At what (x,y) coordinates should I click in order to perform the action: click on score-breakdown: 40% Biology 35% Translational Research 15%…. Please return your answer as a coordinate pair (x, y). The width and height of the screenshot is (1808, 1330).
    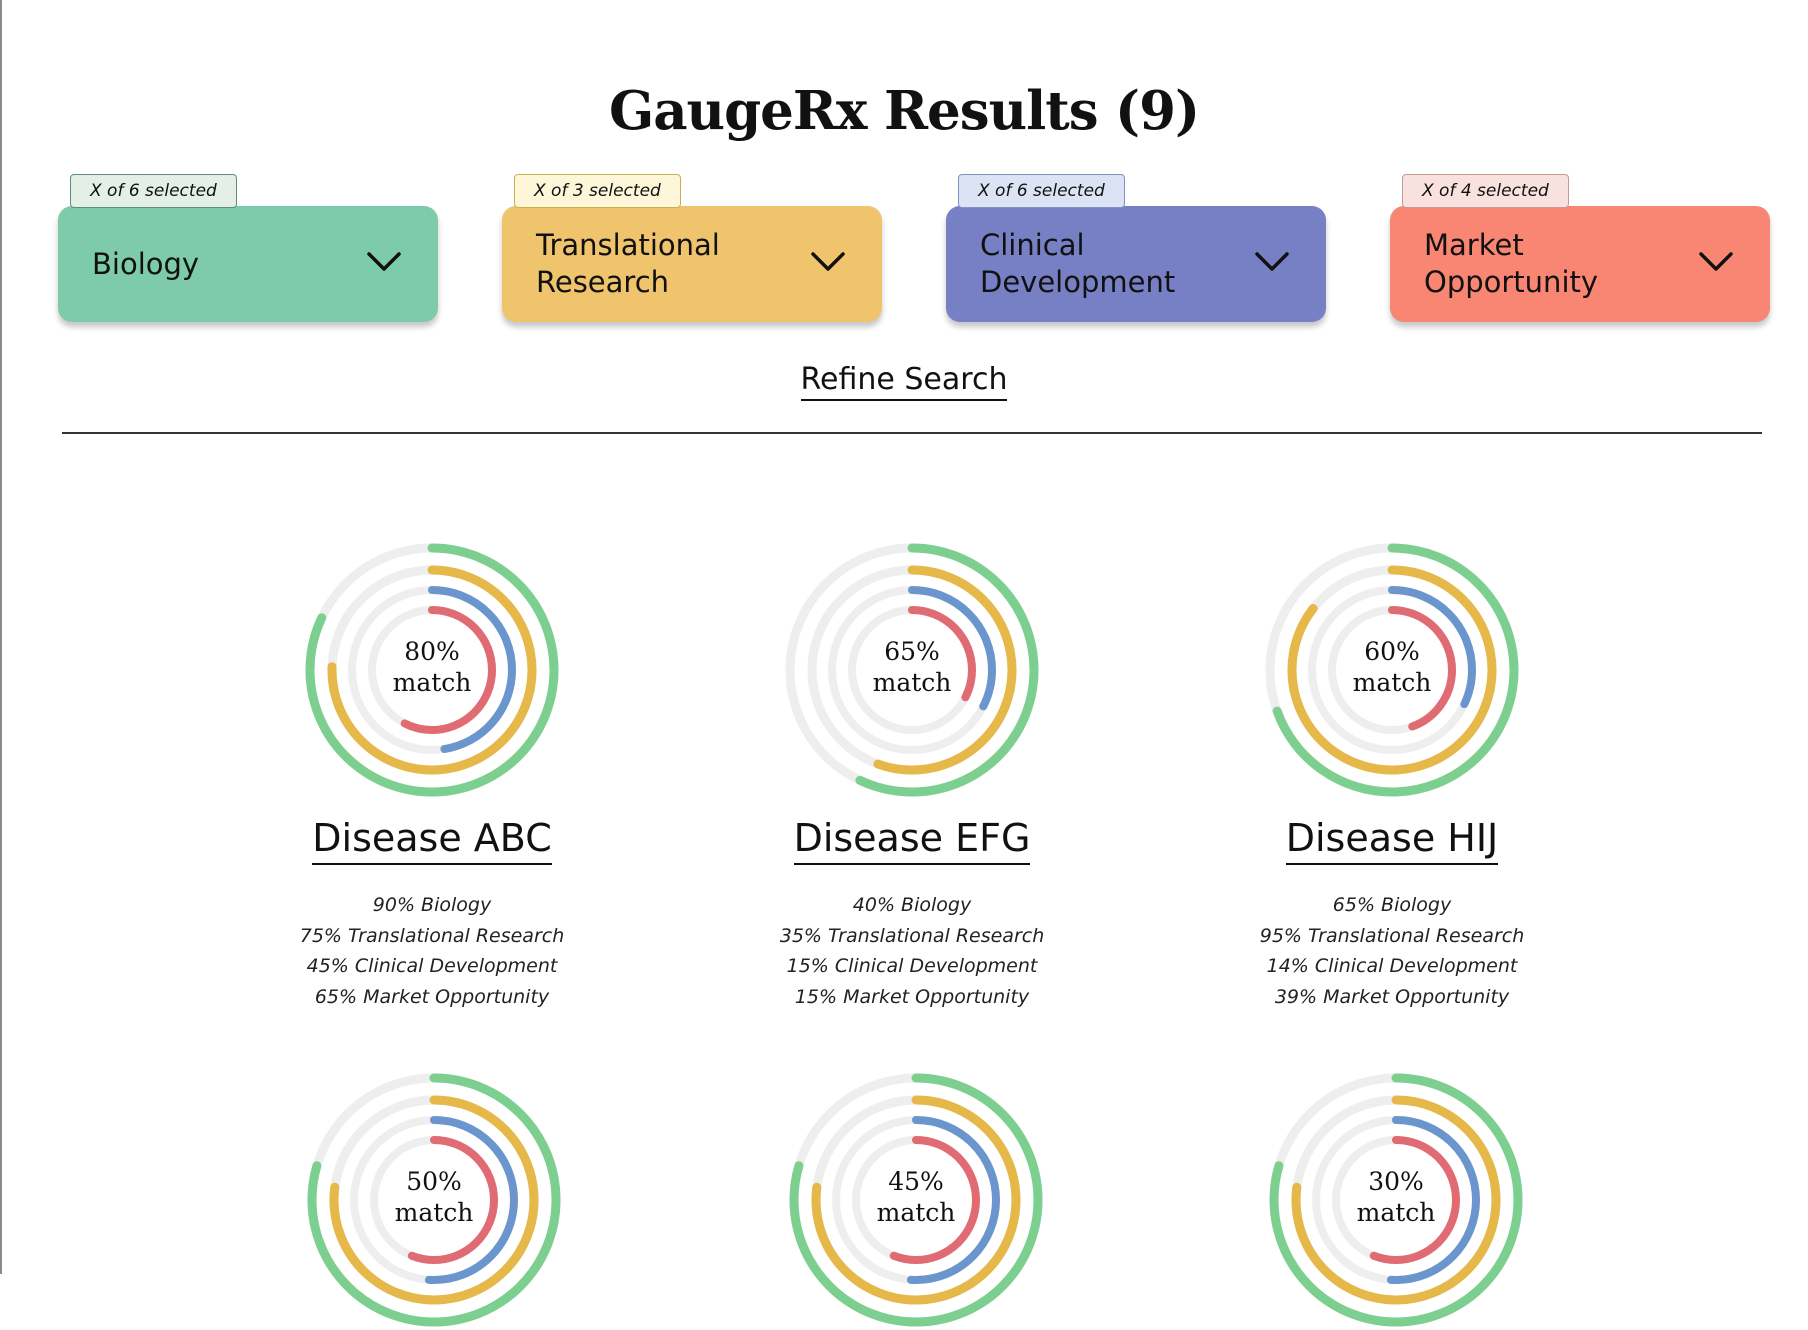
    Looking at the image, I should click on (912, 951).